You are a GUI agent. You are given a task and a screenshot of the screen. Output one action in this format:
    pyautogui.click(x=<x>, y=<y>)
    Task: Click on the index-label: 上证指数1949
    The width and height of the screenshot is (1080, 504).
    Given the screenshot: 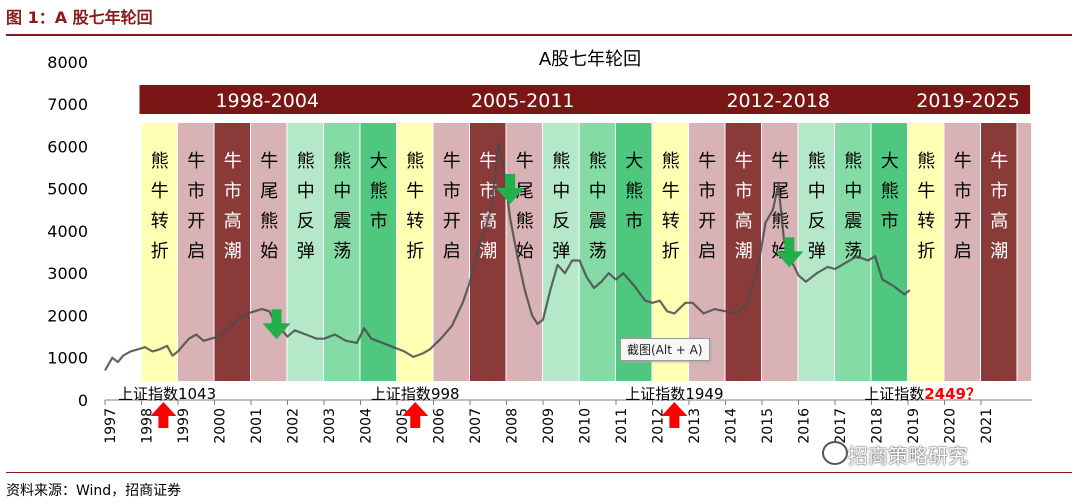 What is the action you would take?
    pyautogui.click(x=674, y=394)
    